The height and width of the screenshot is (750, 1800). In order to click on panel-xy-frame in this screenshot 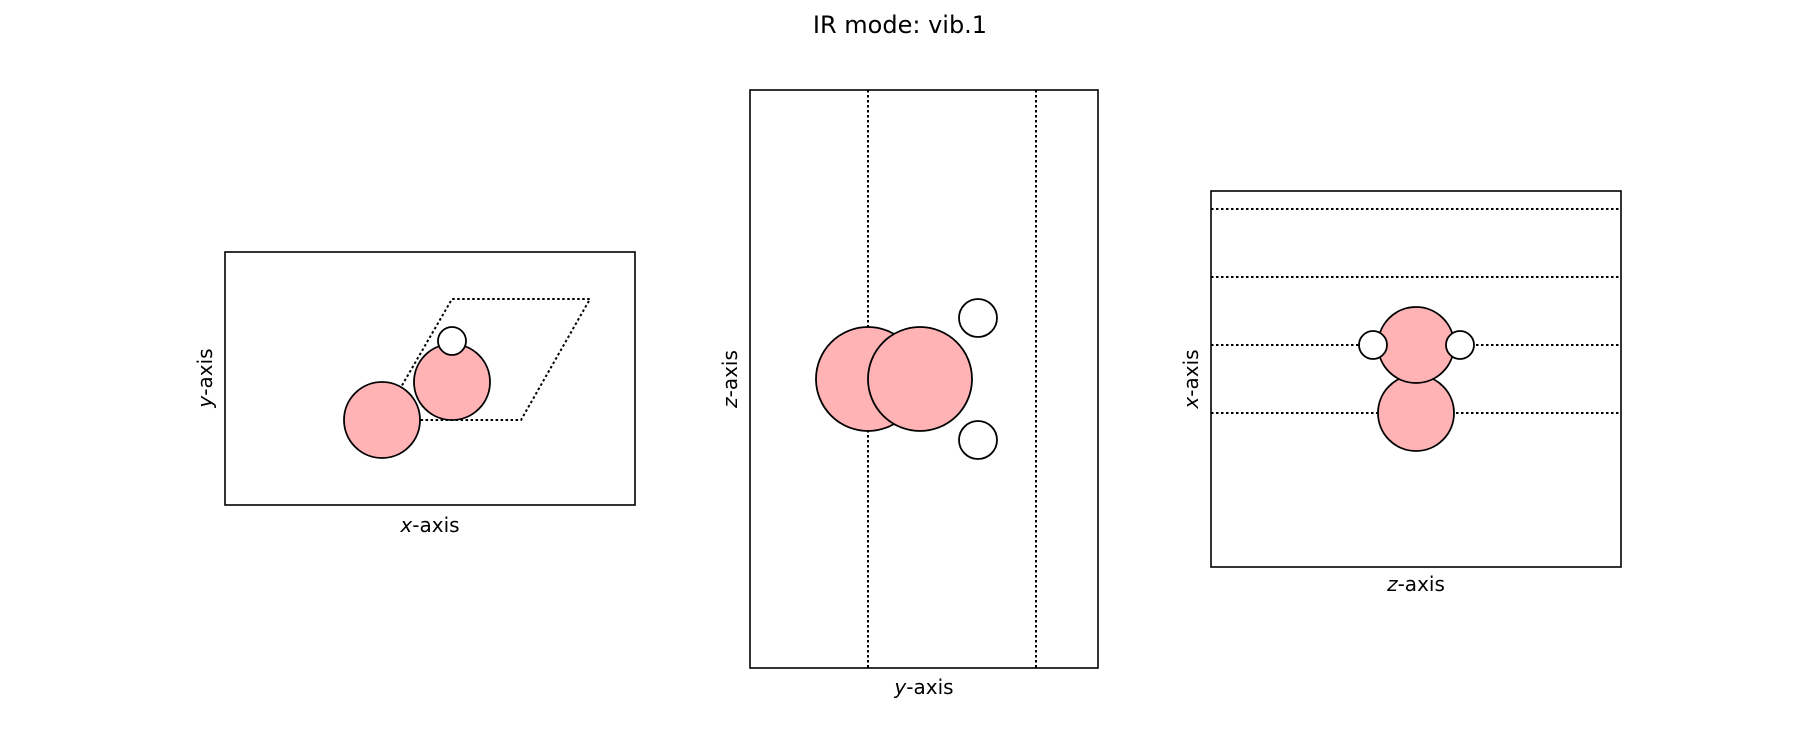, I will do `click(430, 378)`.